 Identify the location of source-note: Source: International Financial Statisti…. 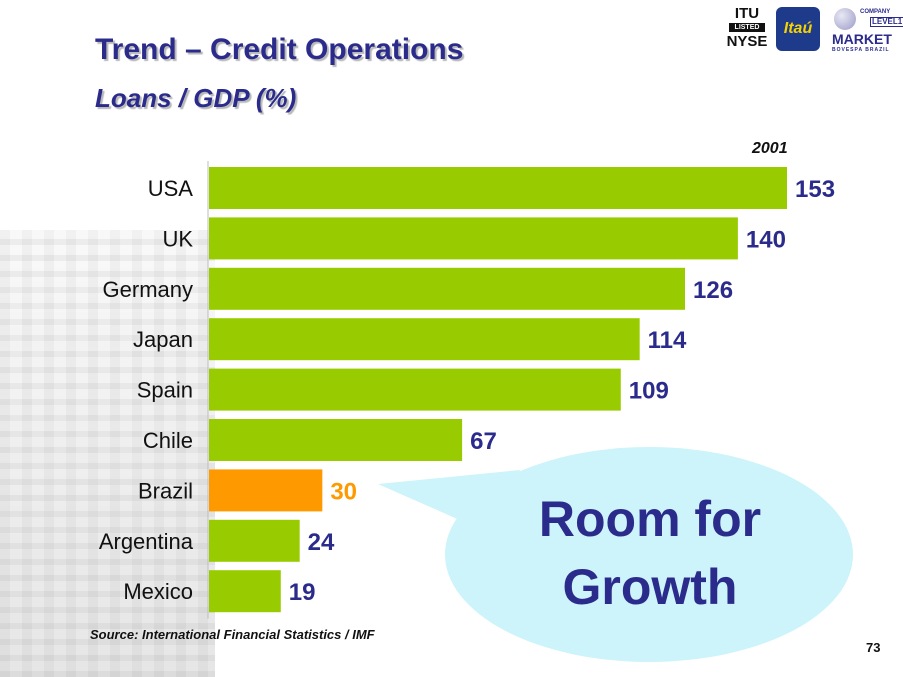
(232, 634).